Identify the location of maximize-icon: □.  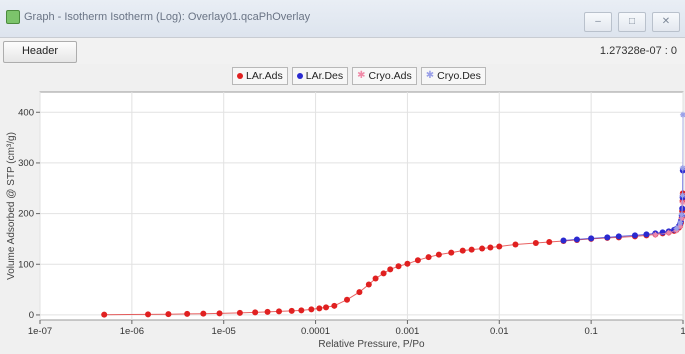
(632, 22).